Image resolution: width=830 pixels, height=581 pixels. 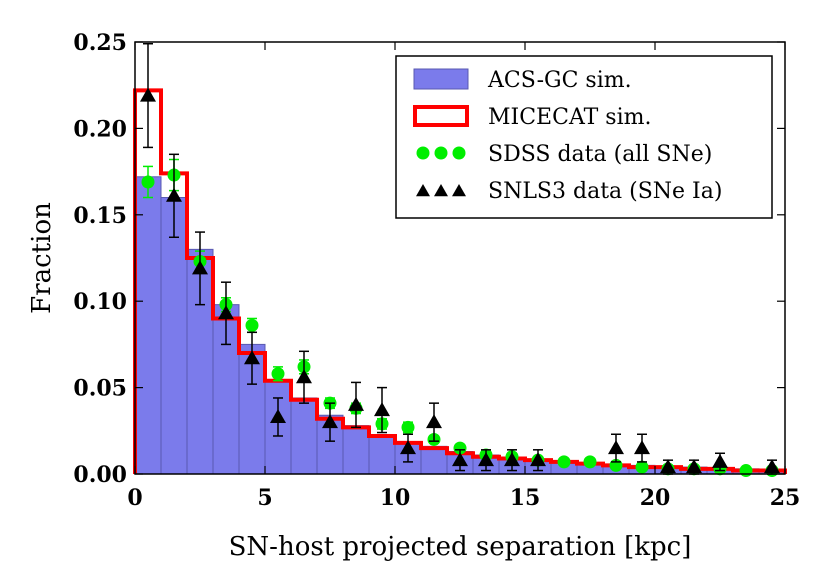 What do you see at coordinates (605, 191) in the screenshot?
I see `legend-label: SNLS3 data (SNe Ia)` at bounding box center [605, 191].